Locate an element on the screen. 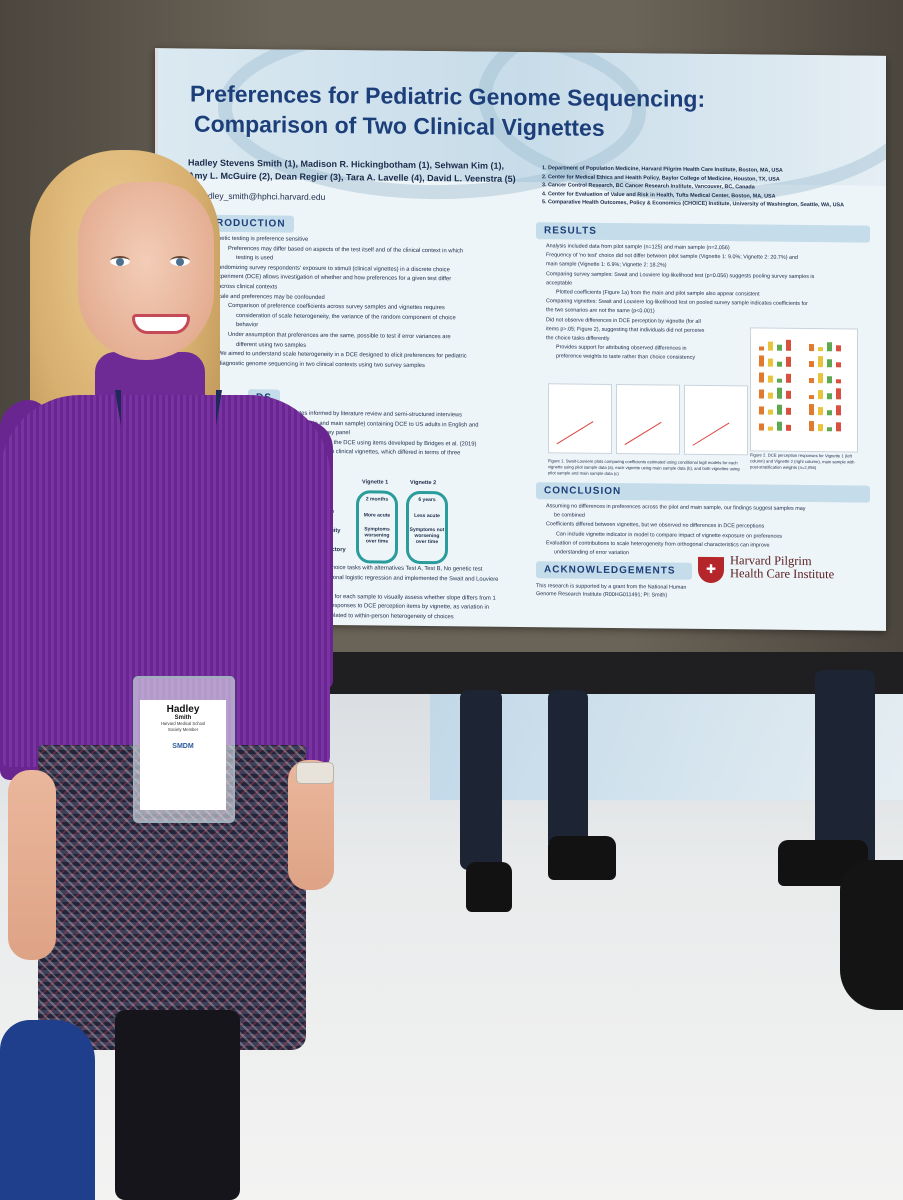 Image resolution: width=903 pixels, height=1200 pixels. badge-organization: Harvard Medical School is located at coordinates (183, 723).